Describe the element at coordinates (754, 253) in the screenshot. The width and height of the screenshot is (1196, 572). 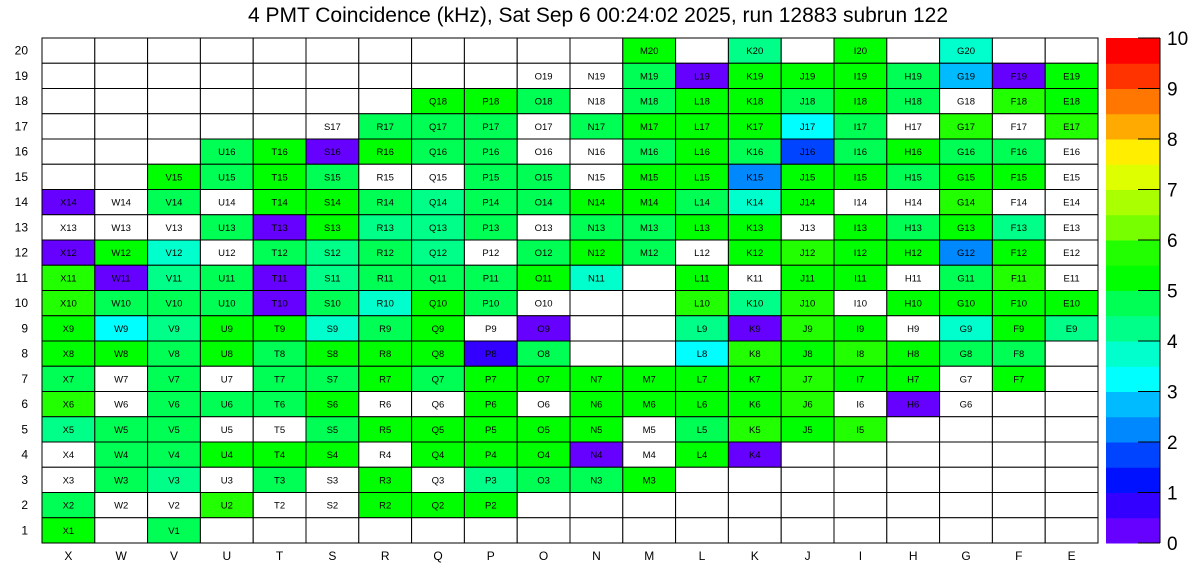
I see `cell-label: K12` at that location.